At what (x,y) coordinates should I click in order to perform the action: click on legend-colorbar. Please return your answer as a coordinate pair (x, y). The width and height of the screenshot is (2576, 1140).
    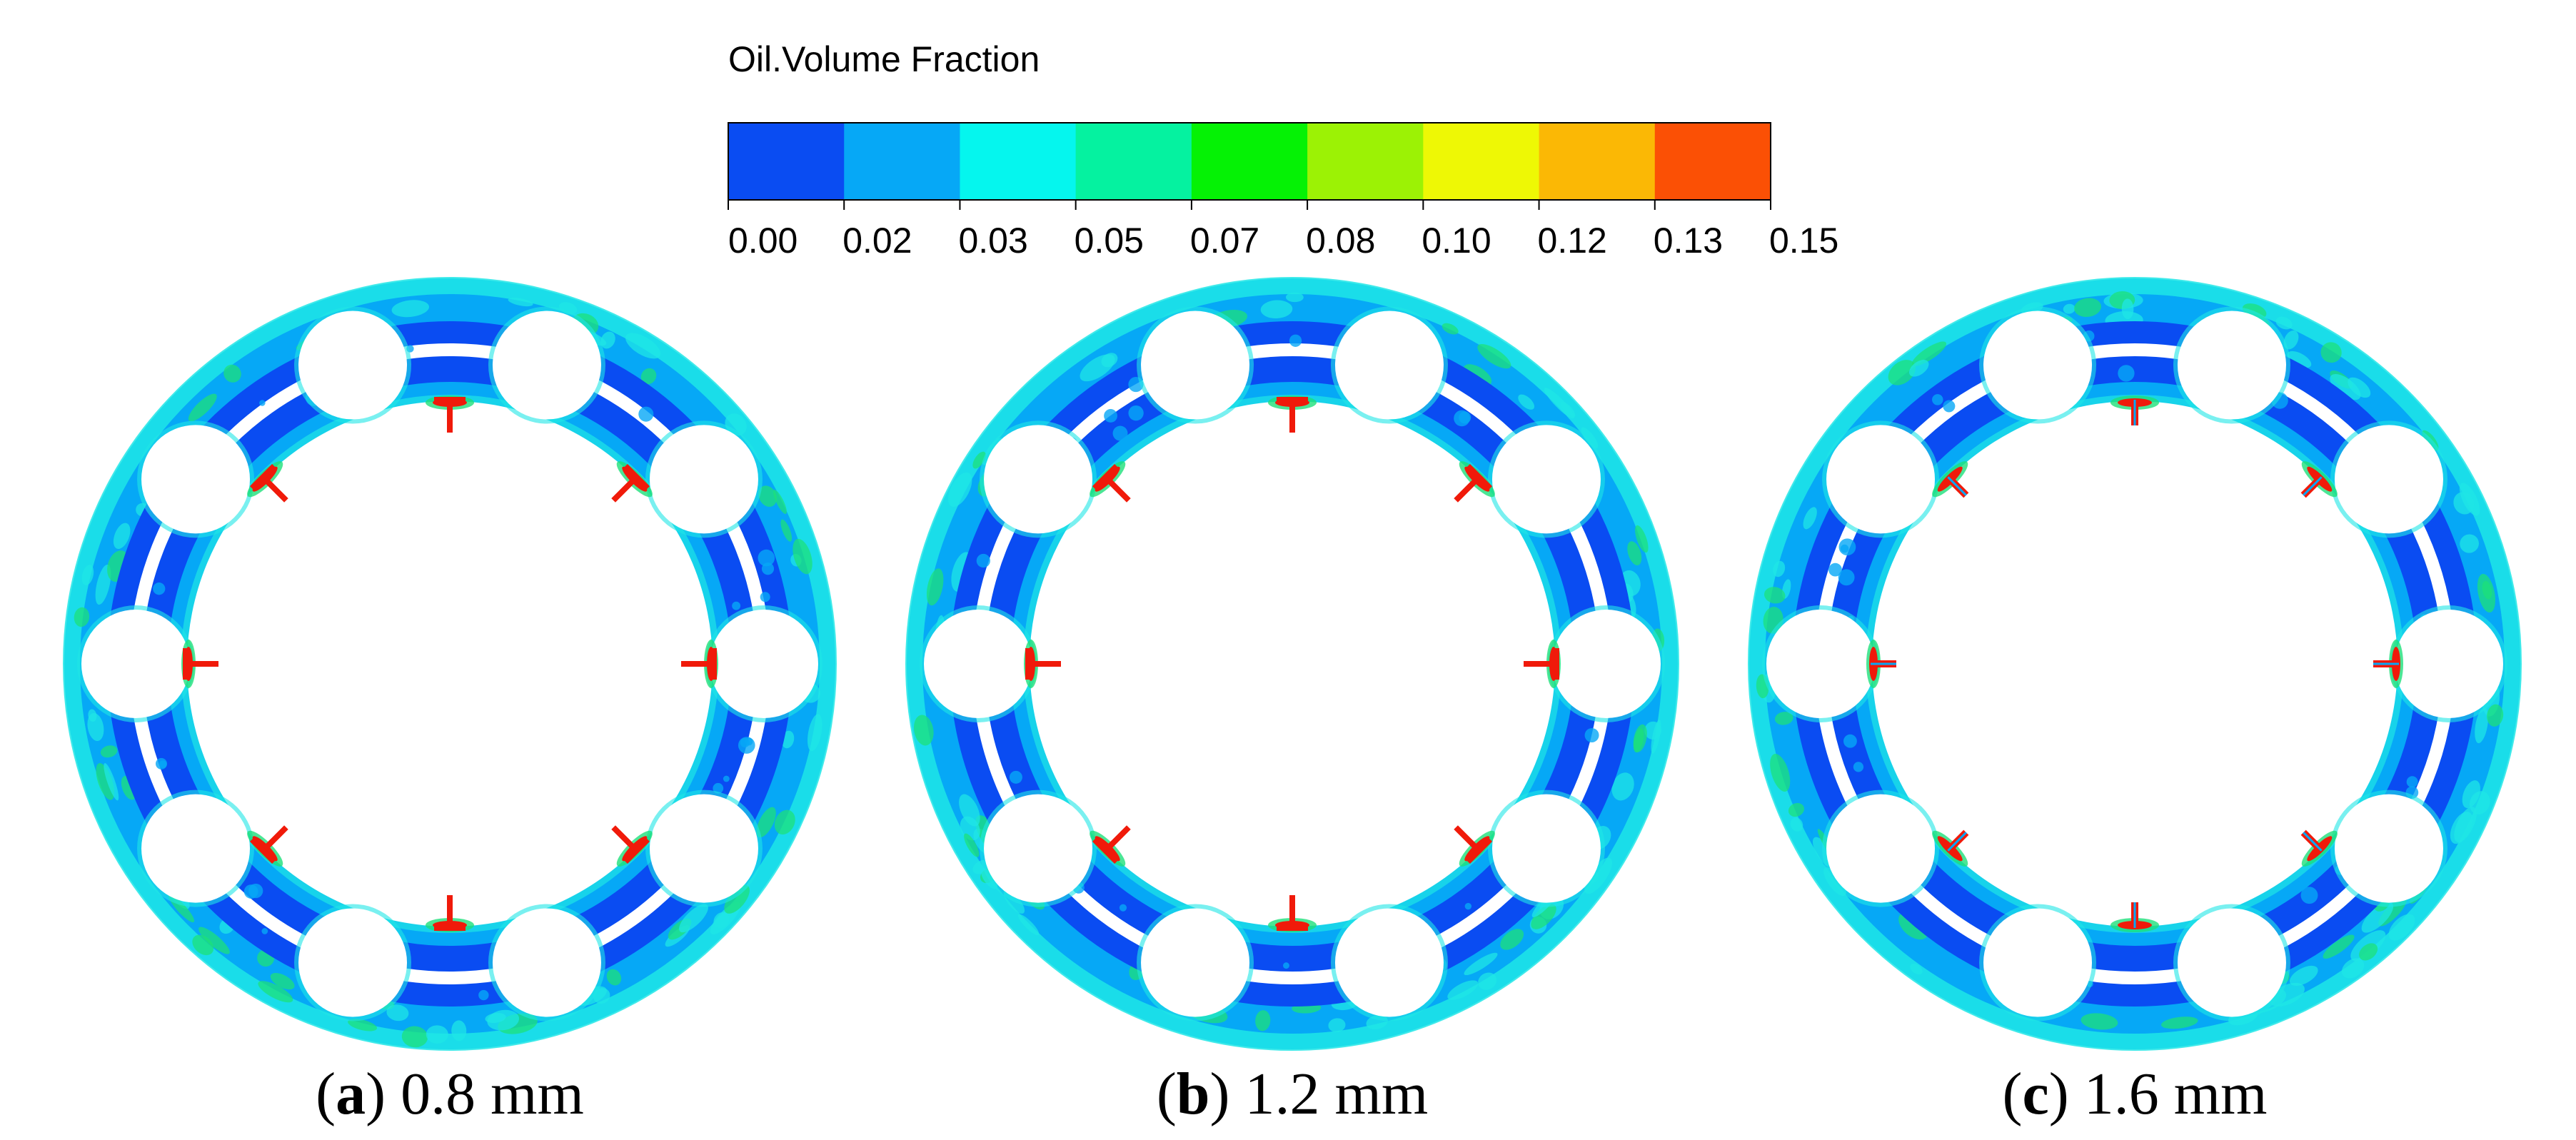
    Looking at the image, I should click on (1249, 162).